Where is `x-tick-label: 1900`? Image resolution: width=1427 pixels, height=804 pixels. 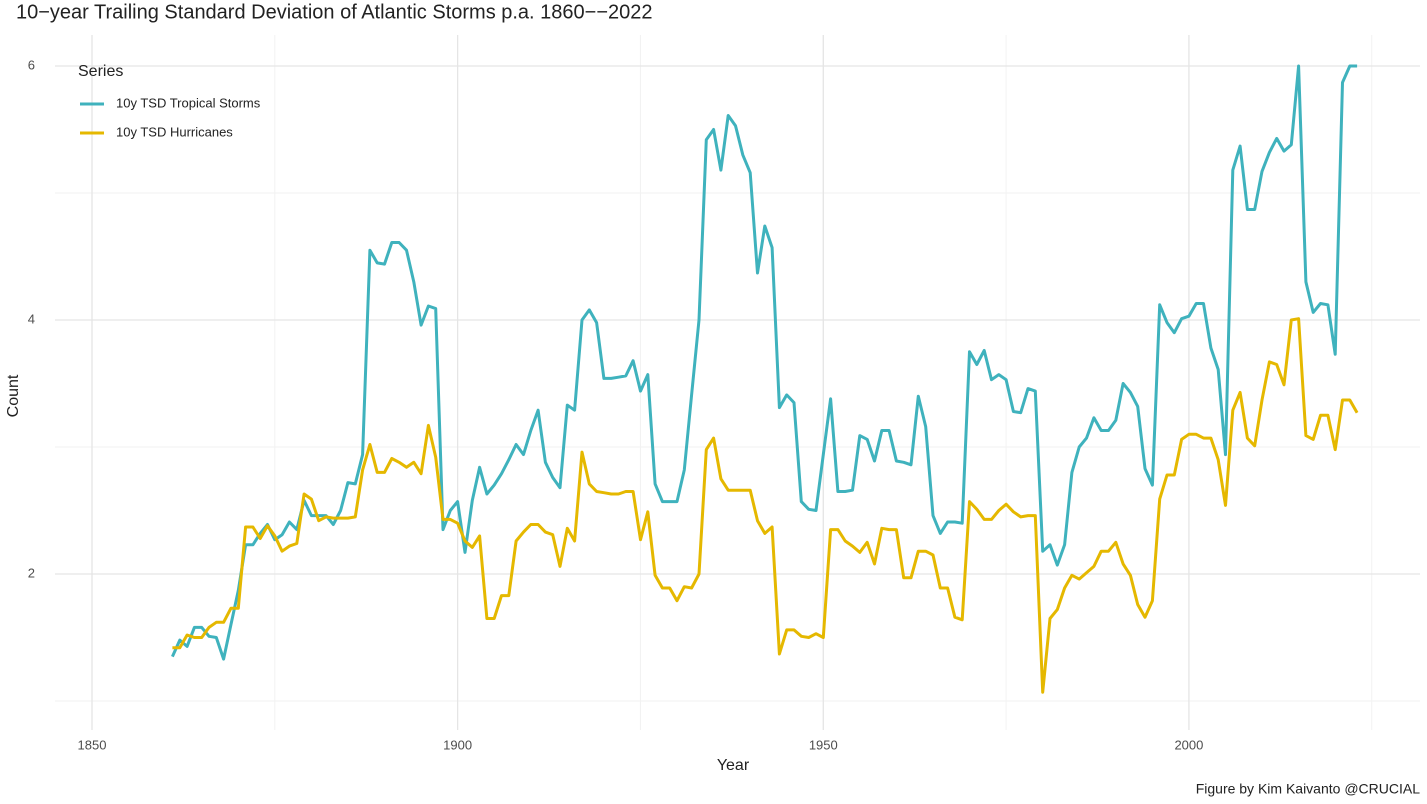 x-tick-label: 1900 is located at coordinates (457, 744).